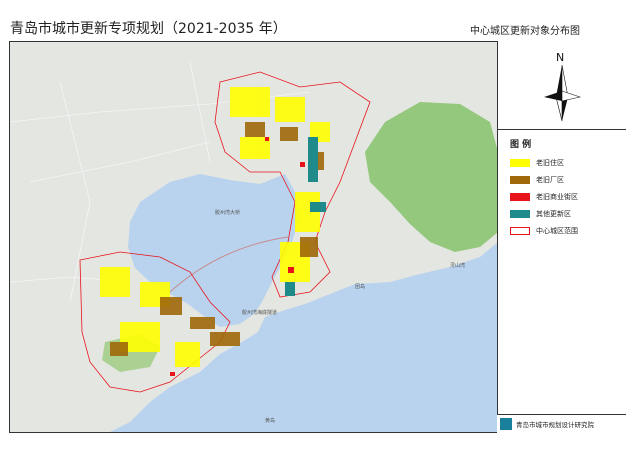  I want to click on institution-footer: 青岛市城市规划设计研究院, so click(561, 423).